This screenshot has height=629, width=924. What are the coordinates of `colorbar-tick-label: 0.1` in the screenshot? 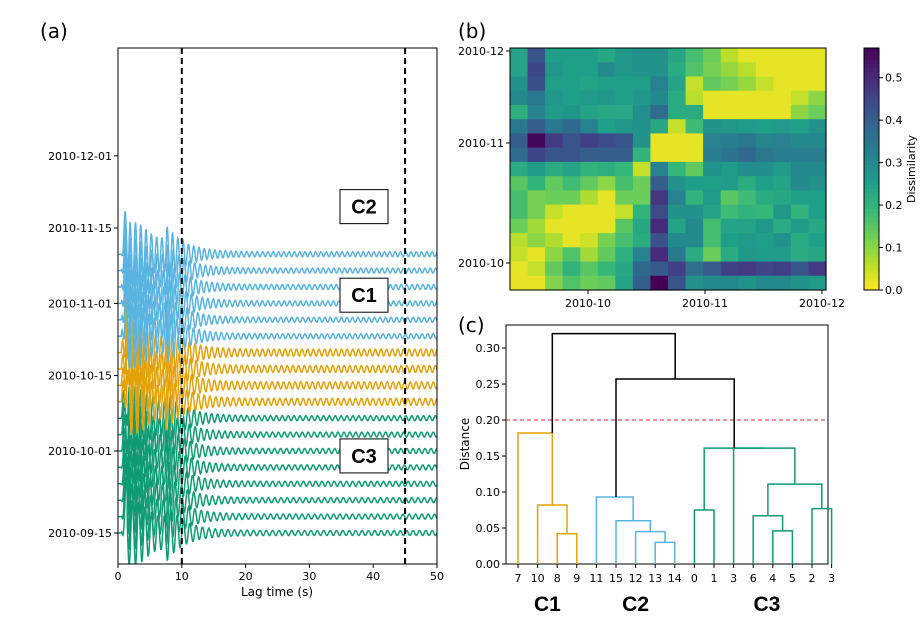 It's located at (894, 248).